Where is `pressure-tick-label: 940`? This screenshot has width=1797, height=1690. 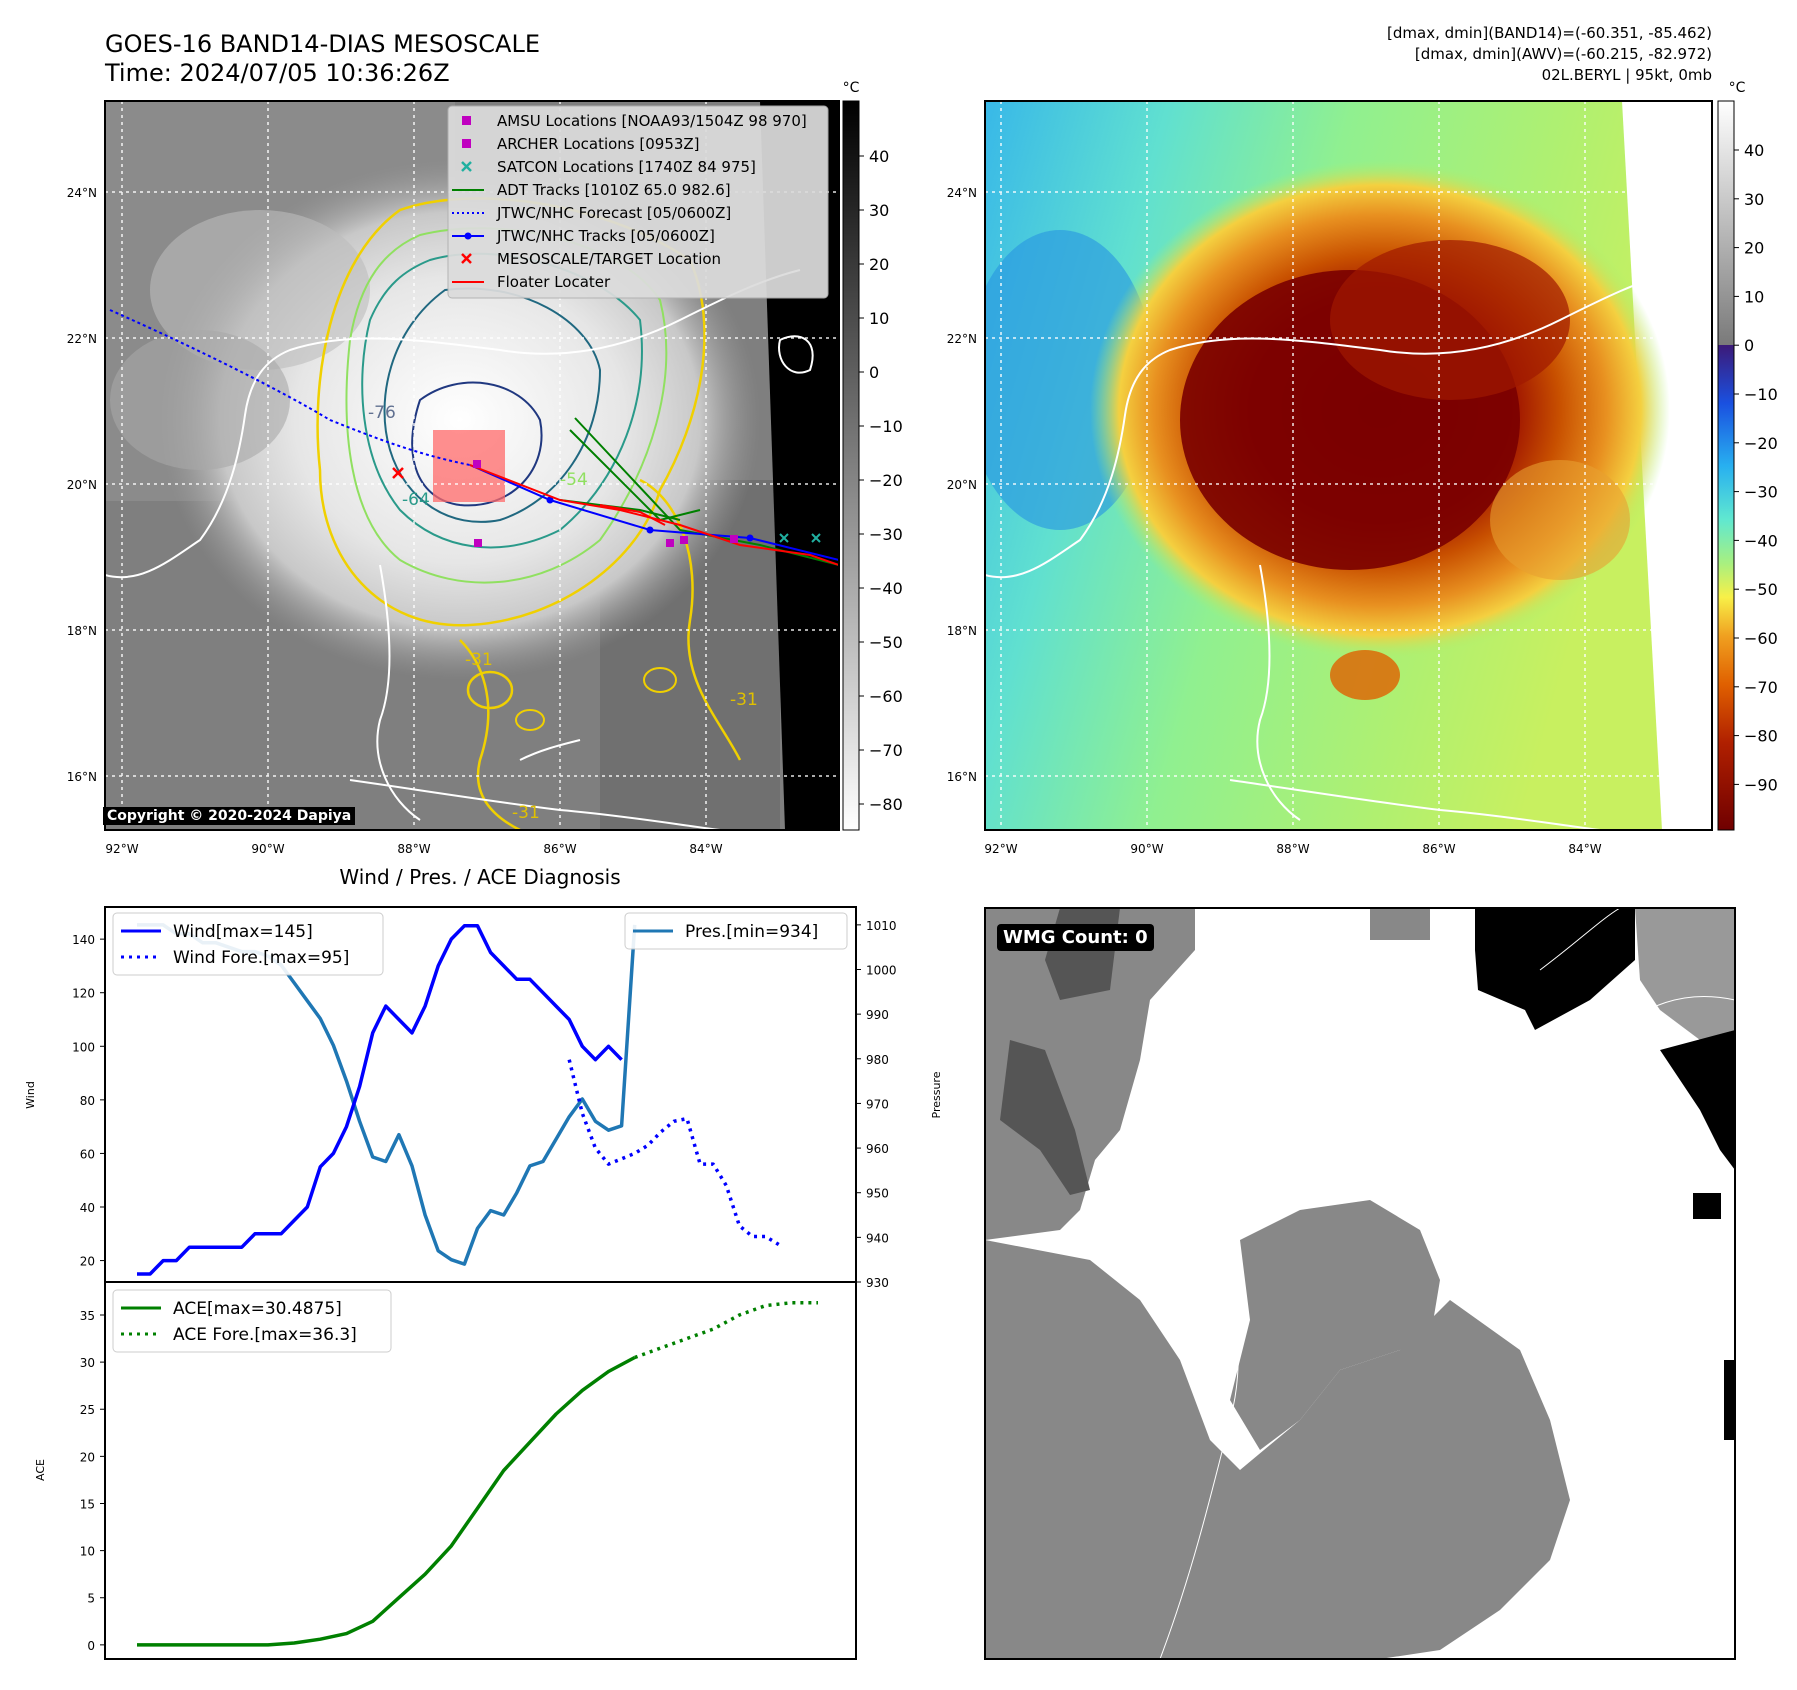
pressure-tick-label: 940 is located at coordinates (877, 1238).